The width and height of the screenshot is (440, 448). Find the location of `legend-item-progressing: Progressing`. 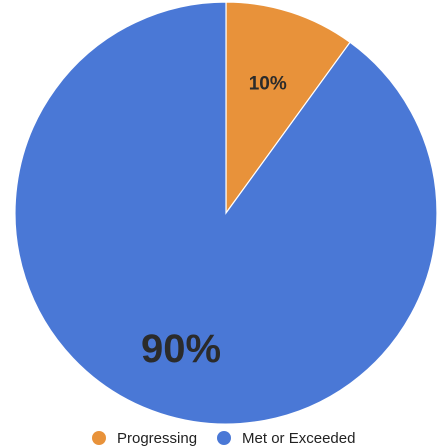

legend-item-progressing: Progressing is located at coordinates (144, 438).